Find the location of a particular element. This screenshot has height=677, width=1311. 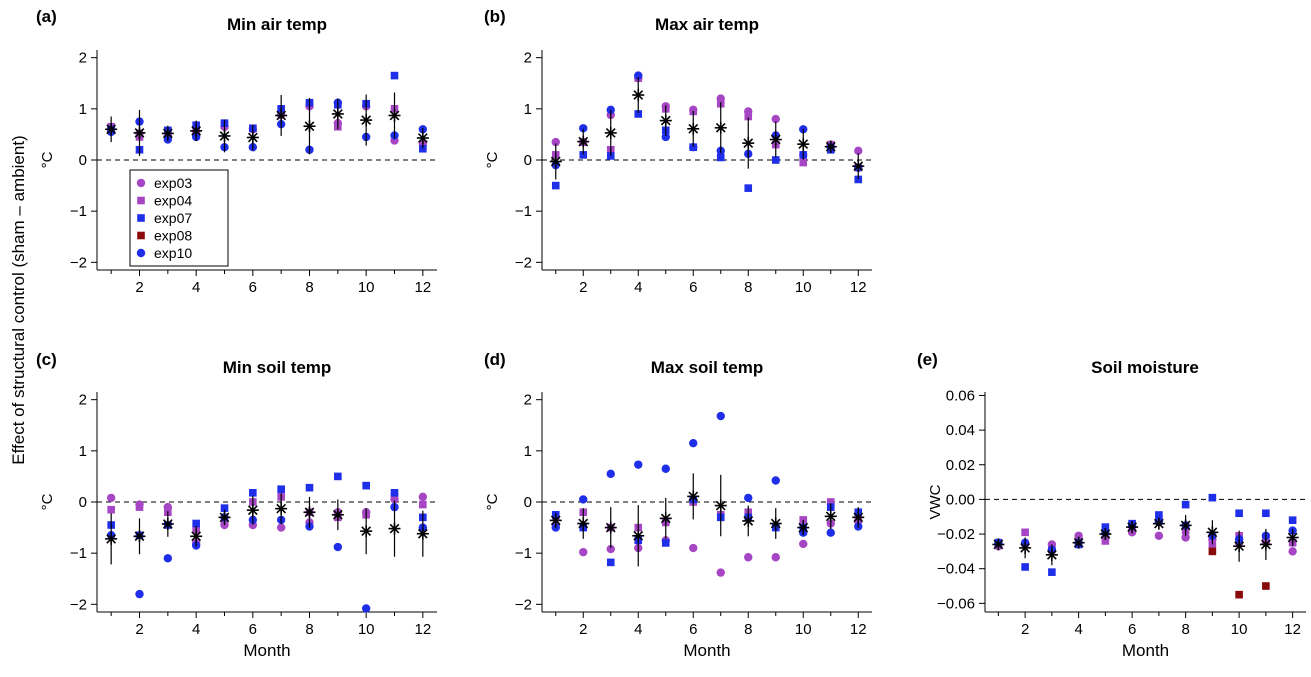

y-axis-label: VWC is located at coordinates (935, 501).